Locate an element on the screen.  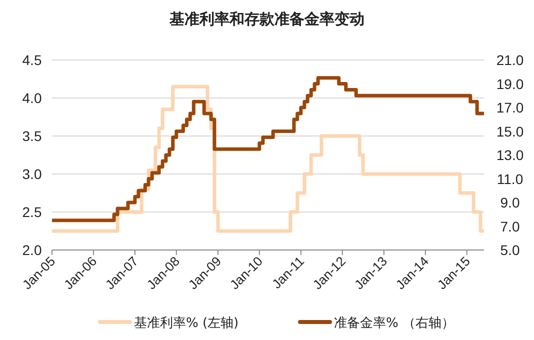
y2-tick-label: 13.0 is located at coordinates (510, 155).